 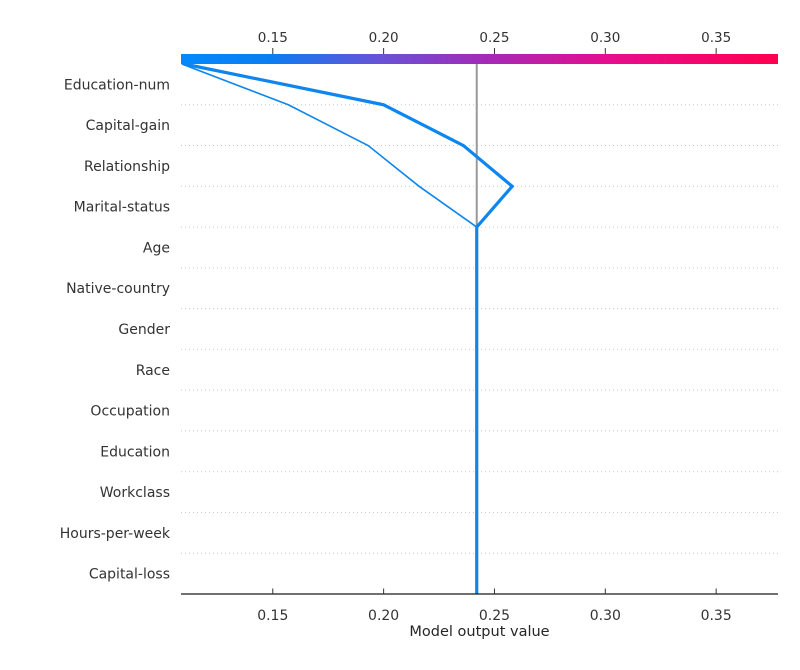 I want to click on colorbar-tick-label: 0.25, so click(x=494, y=38).